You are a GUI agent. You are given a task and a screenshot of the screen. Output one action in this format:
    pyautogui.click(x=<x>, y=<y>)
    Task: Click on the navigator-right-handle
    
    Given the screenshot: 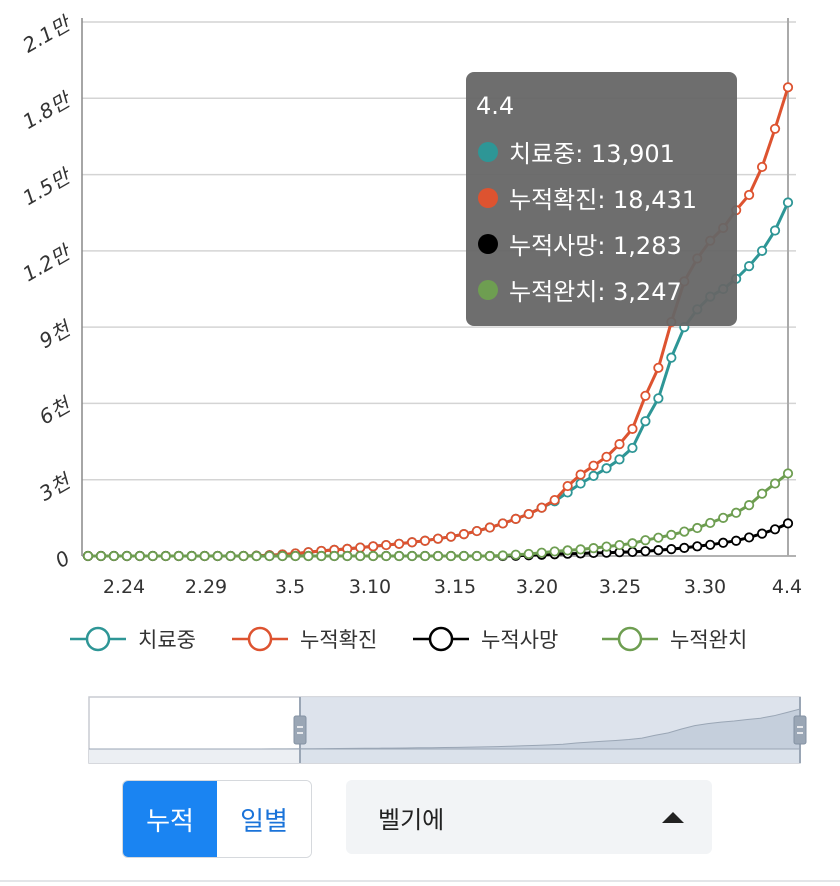 What is the action you would take?
    pyautogui.click(x=800, y=730)
    